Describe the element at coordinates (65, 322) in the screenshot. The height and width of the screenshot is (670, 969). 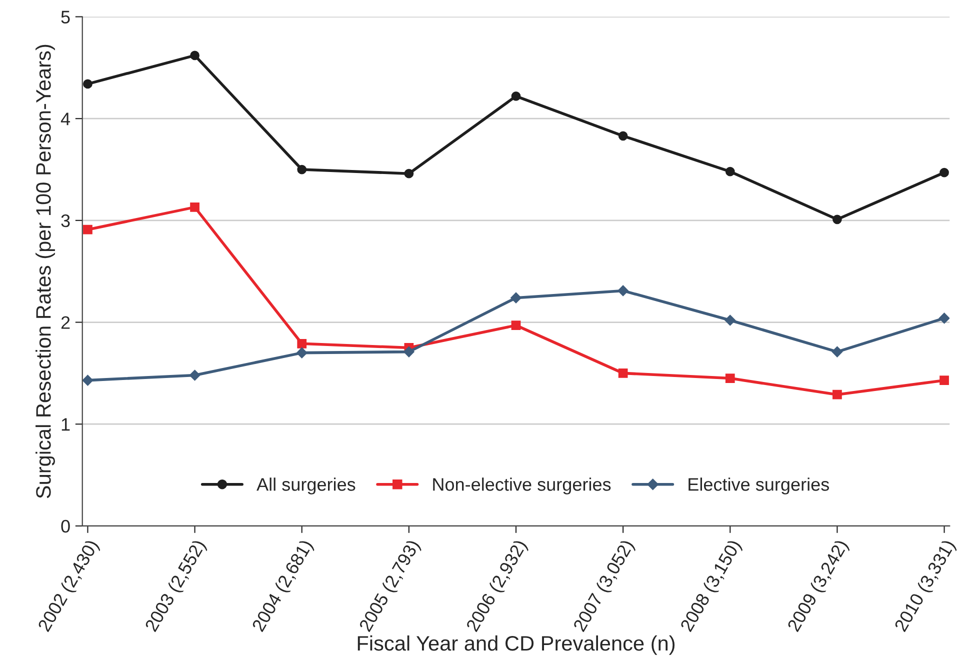
I see `y-tick-label: 2` at that location.